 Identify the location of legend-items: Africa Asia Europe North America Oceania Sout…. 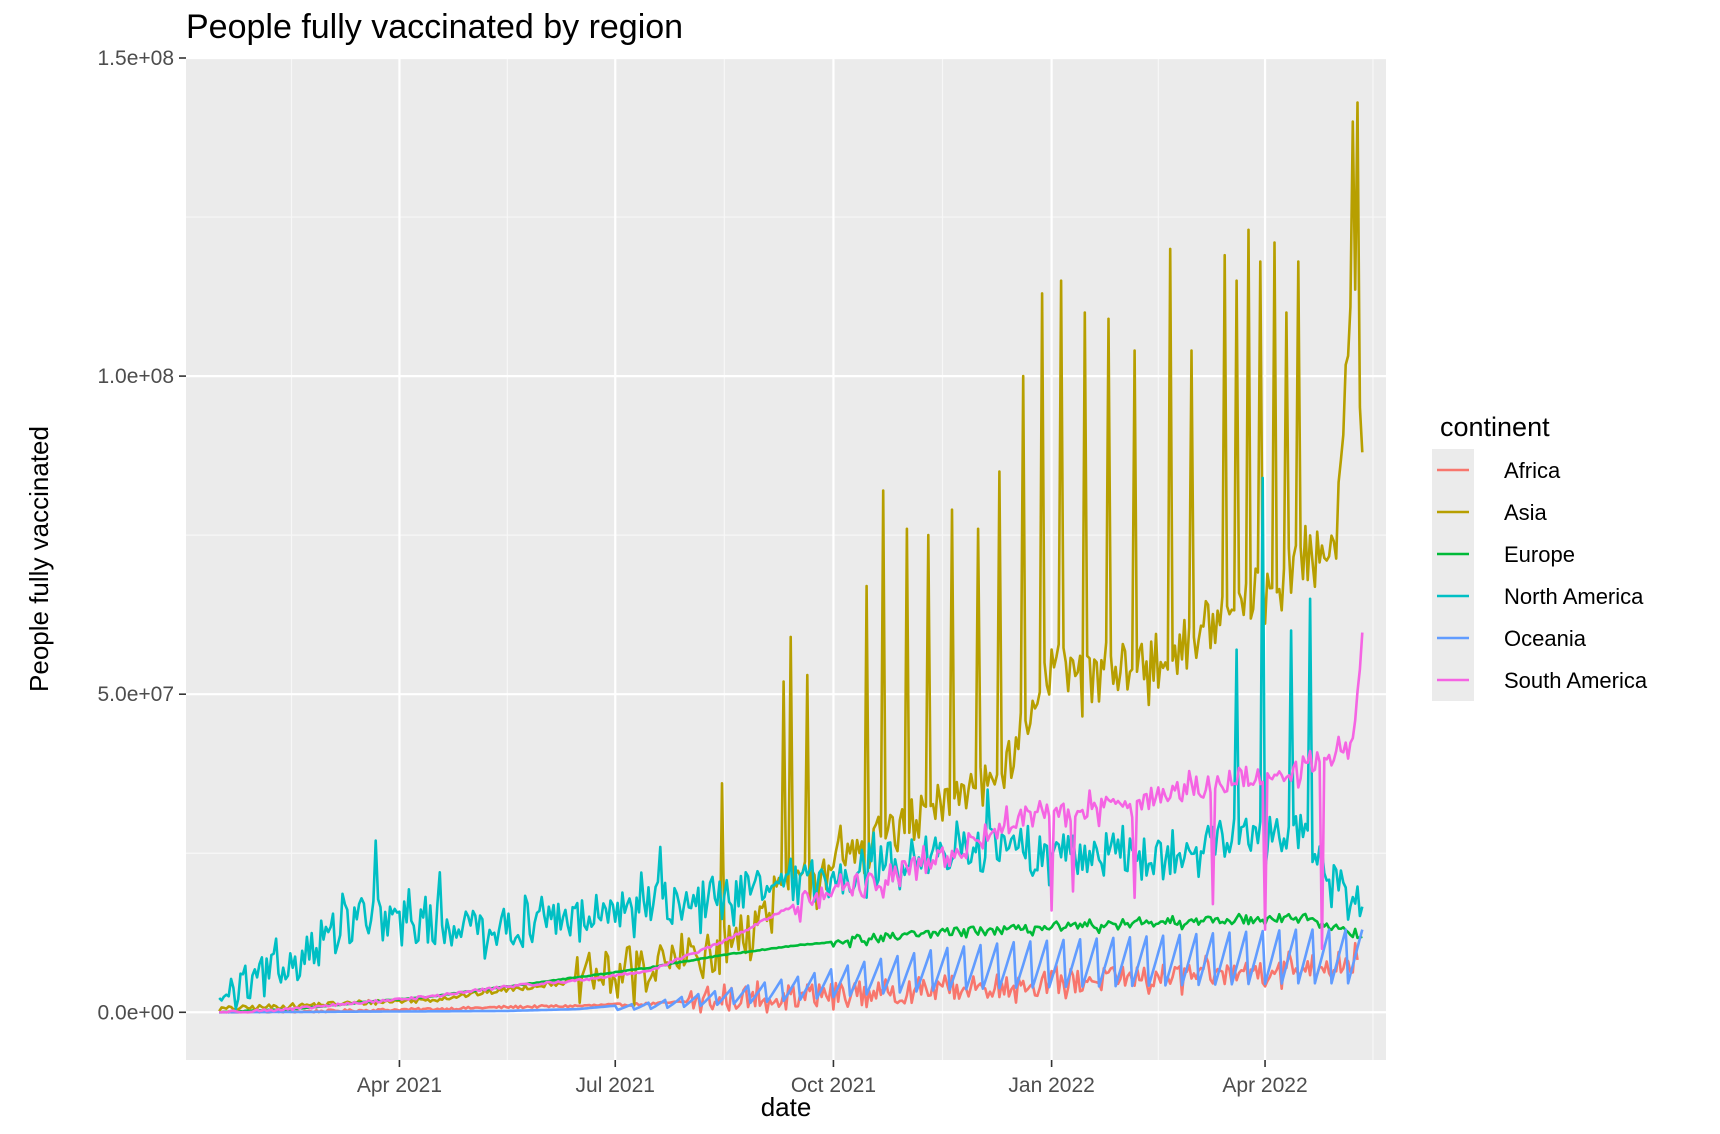
(1540, 575).